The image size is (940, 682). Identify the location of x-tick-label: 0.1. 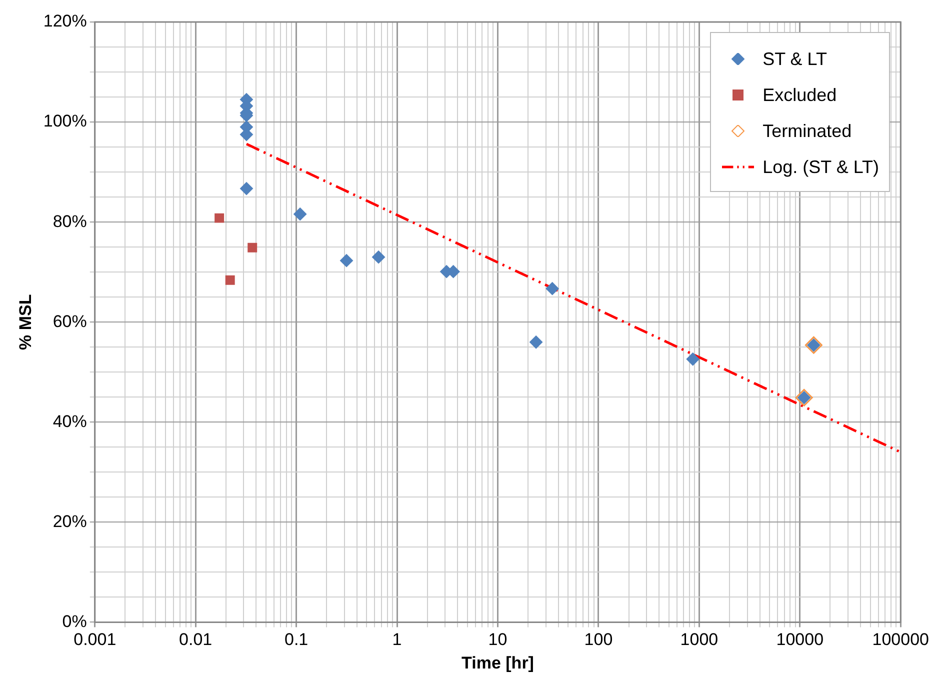
(296, 640).